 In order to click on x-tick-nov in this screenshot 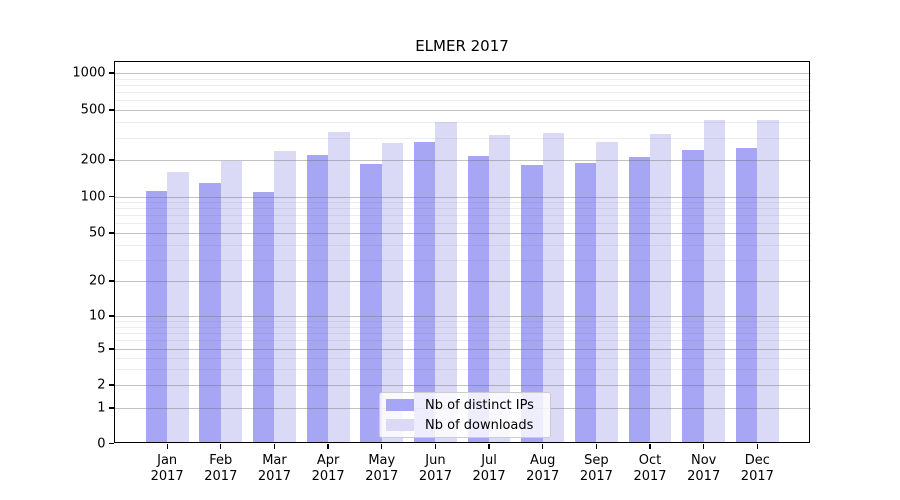, I will do `click(704, 446)`.